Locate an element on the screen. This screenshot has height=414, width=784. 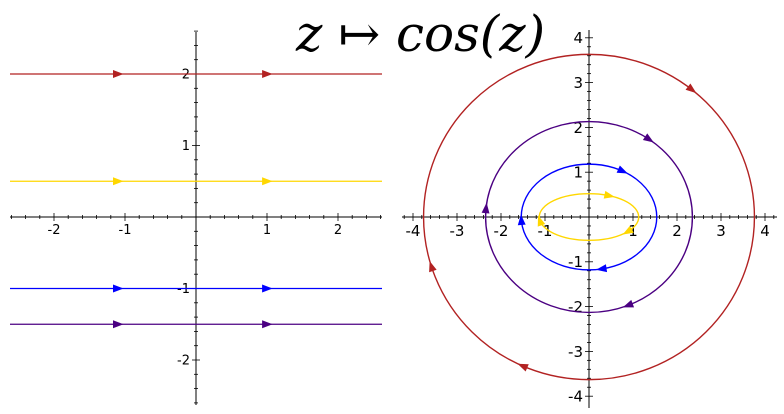
right-x-tick-label: 4 is located at coordinates (765, 231).